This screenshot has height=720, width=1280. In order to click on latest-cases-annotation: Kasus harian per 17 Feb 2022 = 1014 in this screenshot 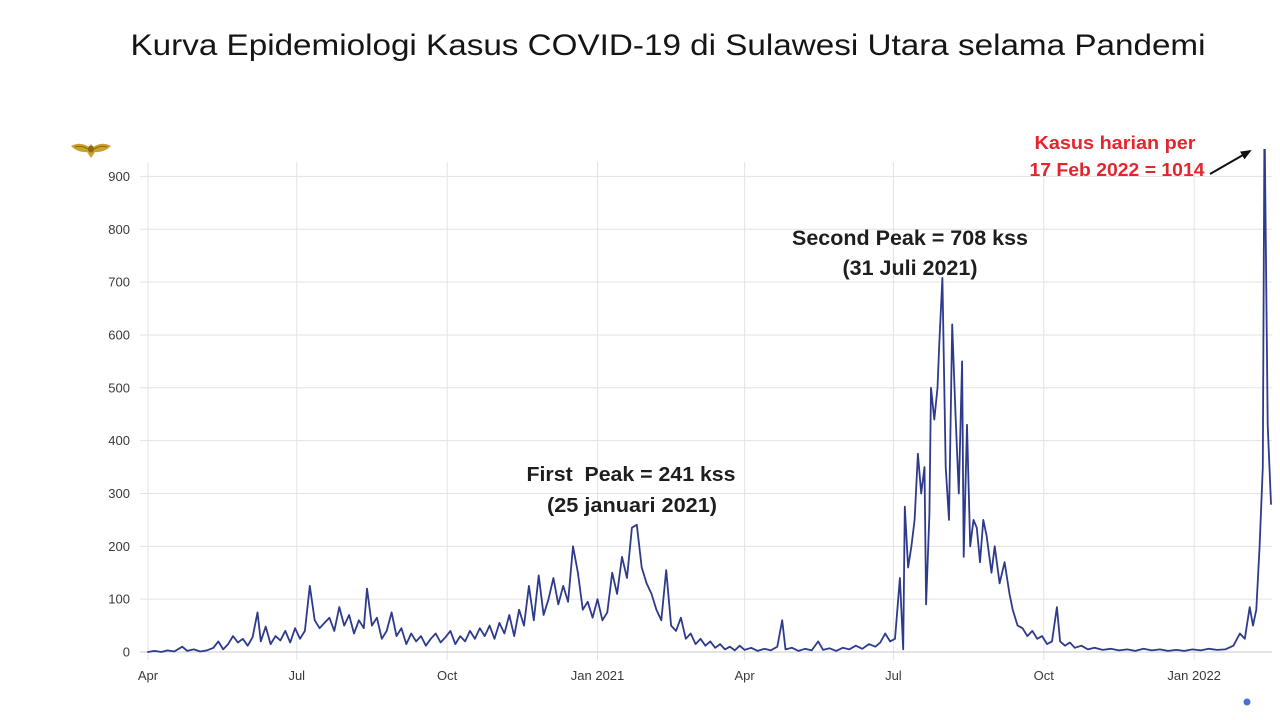, I will do `click(1141, 156)`.